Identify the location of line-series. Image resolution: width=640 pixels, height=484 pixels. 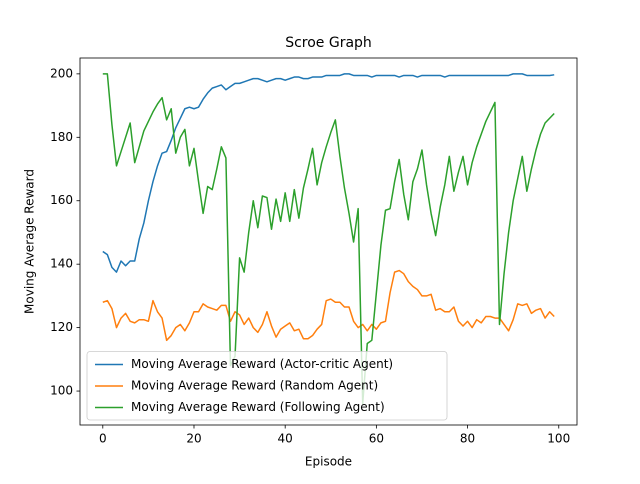
(328, 305).